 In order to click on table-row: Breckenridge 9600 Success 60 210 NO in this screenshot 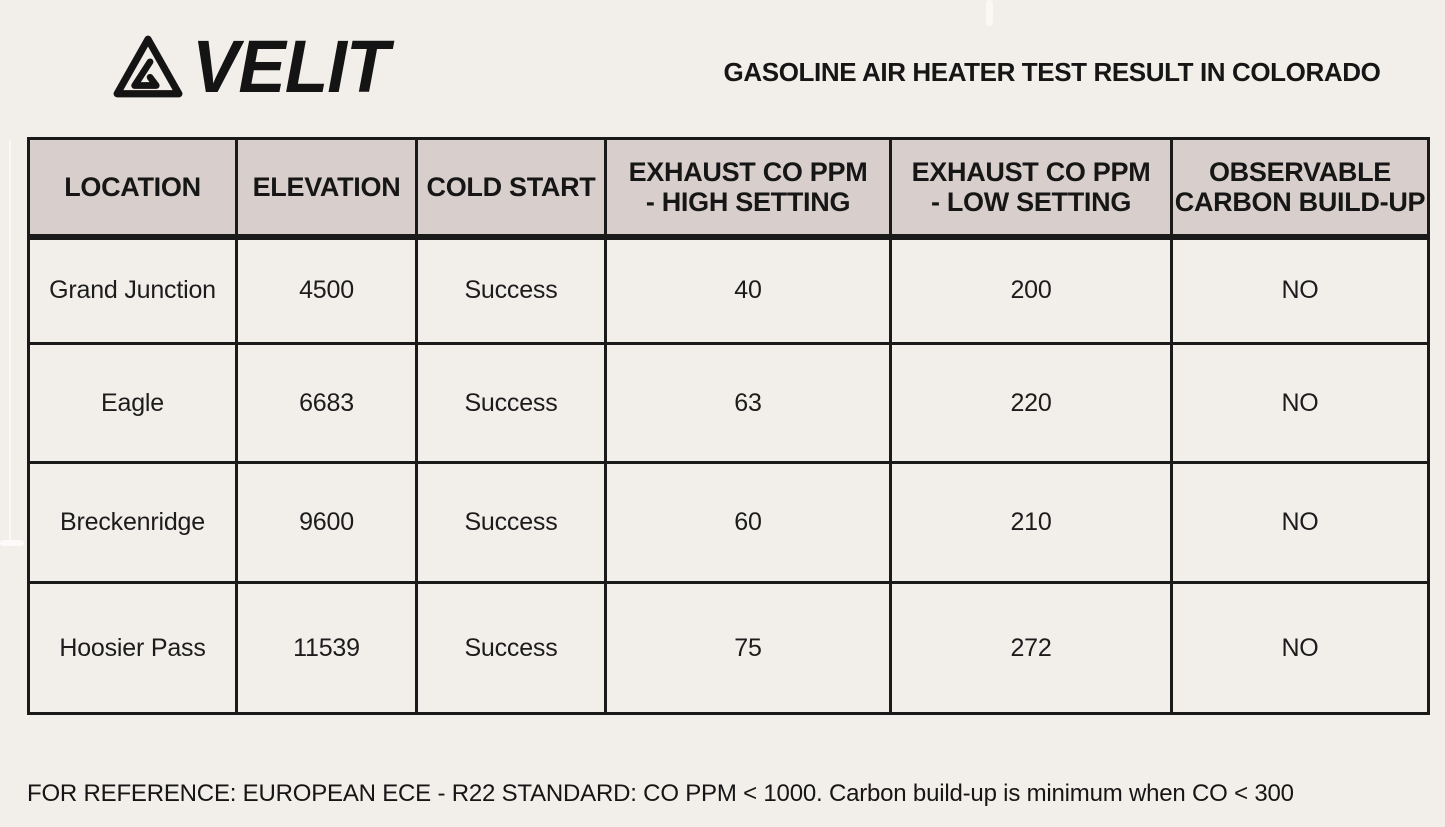, I will do `click(728, 522)`.